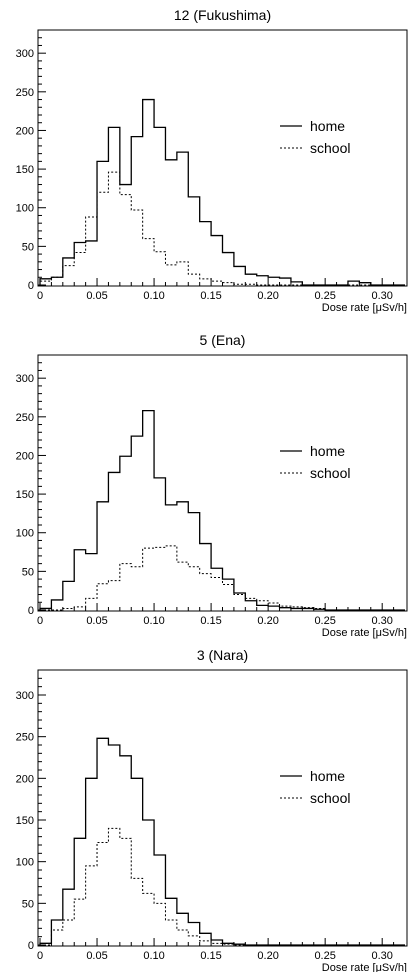 The width and height of the screenshot is (417, 972). What do you see at coordinates (222, 15) in the screenshot?
I see `chart-title: 12 (Fukushima)` at bounding box center [222, 15].